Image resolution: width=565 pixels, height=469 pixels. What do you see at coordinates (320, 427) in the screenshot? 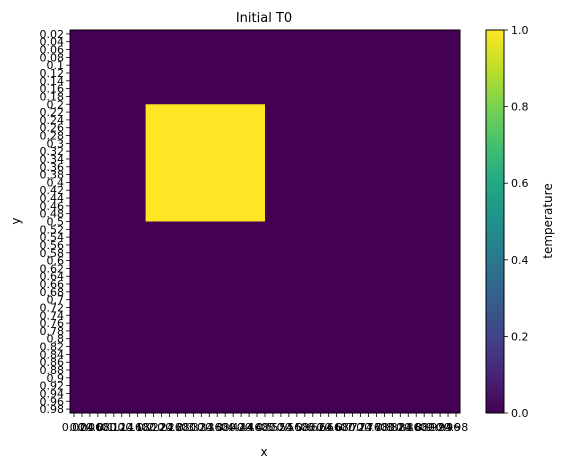
I see `x-tick-label: 0.64` at bounding box center [320, 427].